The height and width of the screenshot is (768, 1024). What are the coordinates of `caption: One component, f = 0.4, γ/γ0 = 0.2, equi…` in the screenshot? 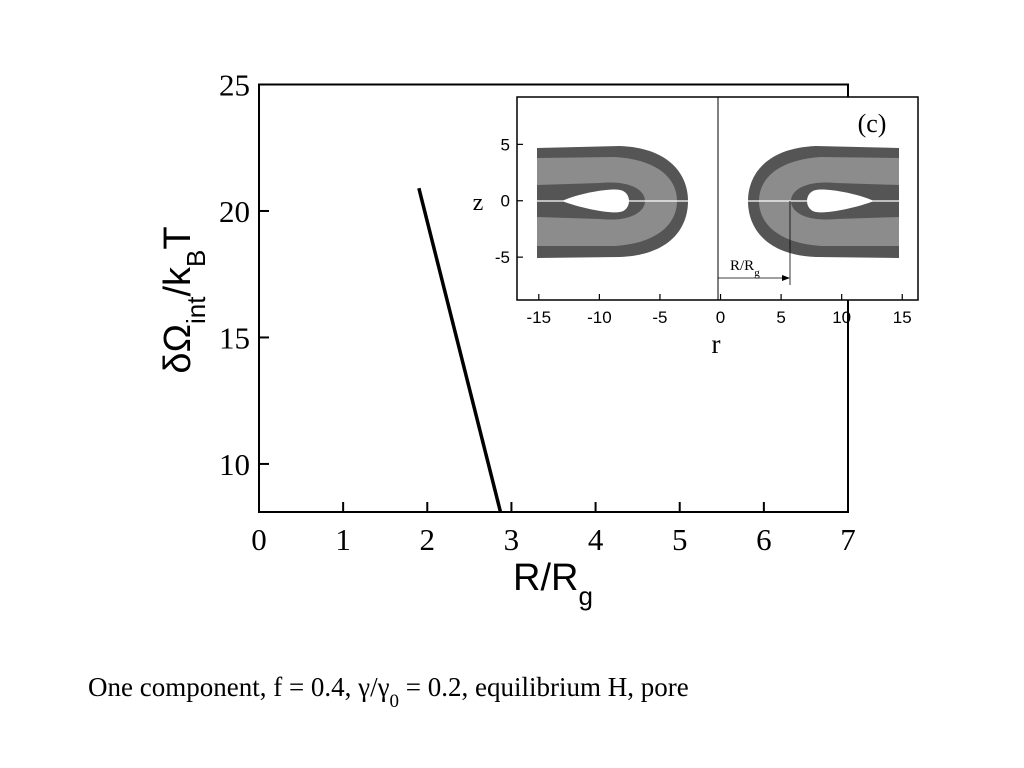 It's located at (388, 692).